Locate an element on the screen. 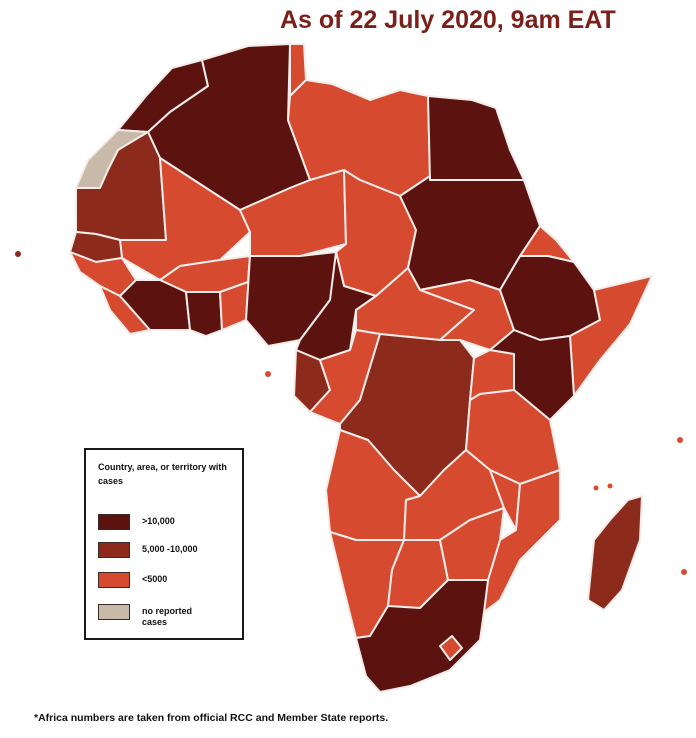 The width and height of the screenshot is (696, 738). legend-label-no-cases: no reported cases is located at coordinates (167, 616).